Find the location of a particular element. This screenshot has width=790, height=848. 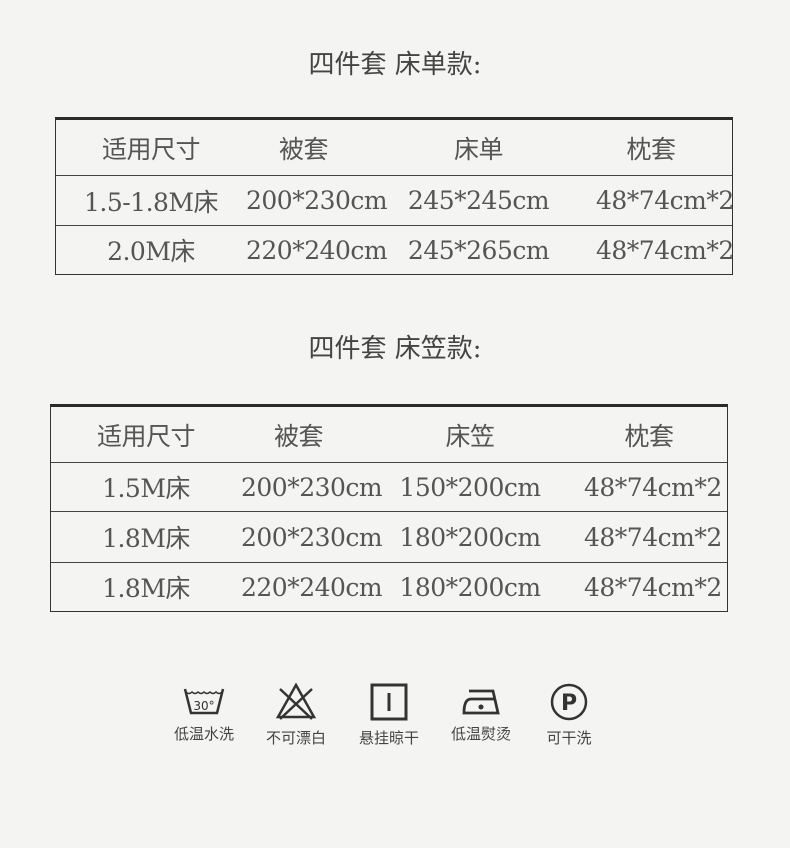

table-cell: 150*200cm is located at coordinates (470, 487).